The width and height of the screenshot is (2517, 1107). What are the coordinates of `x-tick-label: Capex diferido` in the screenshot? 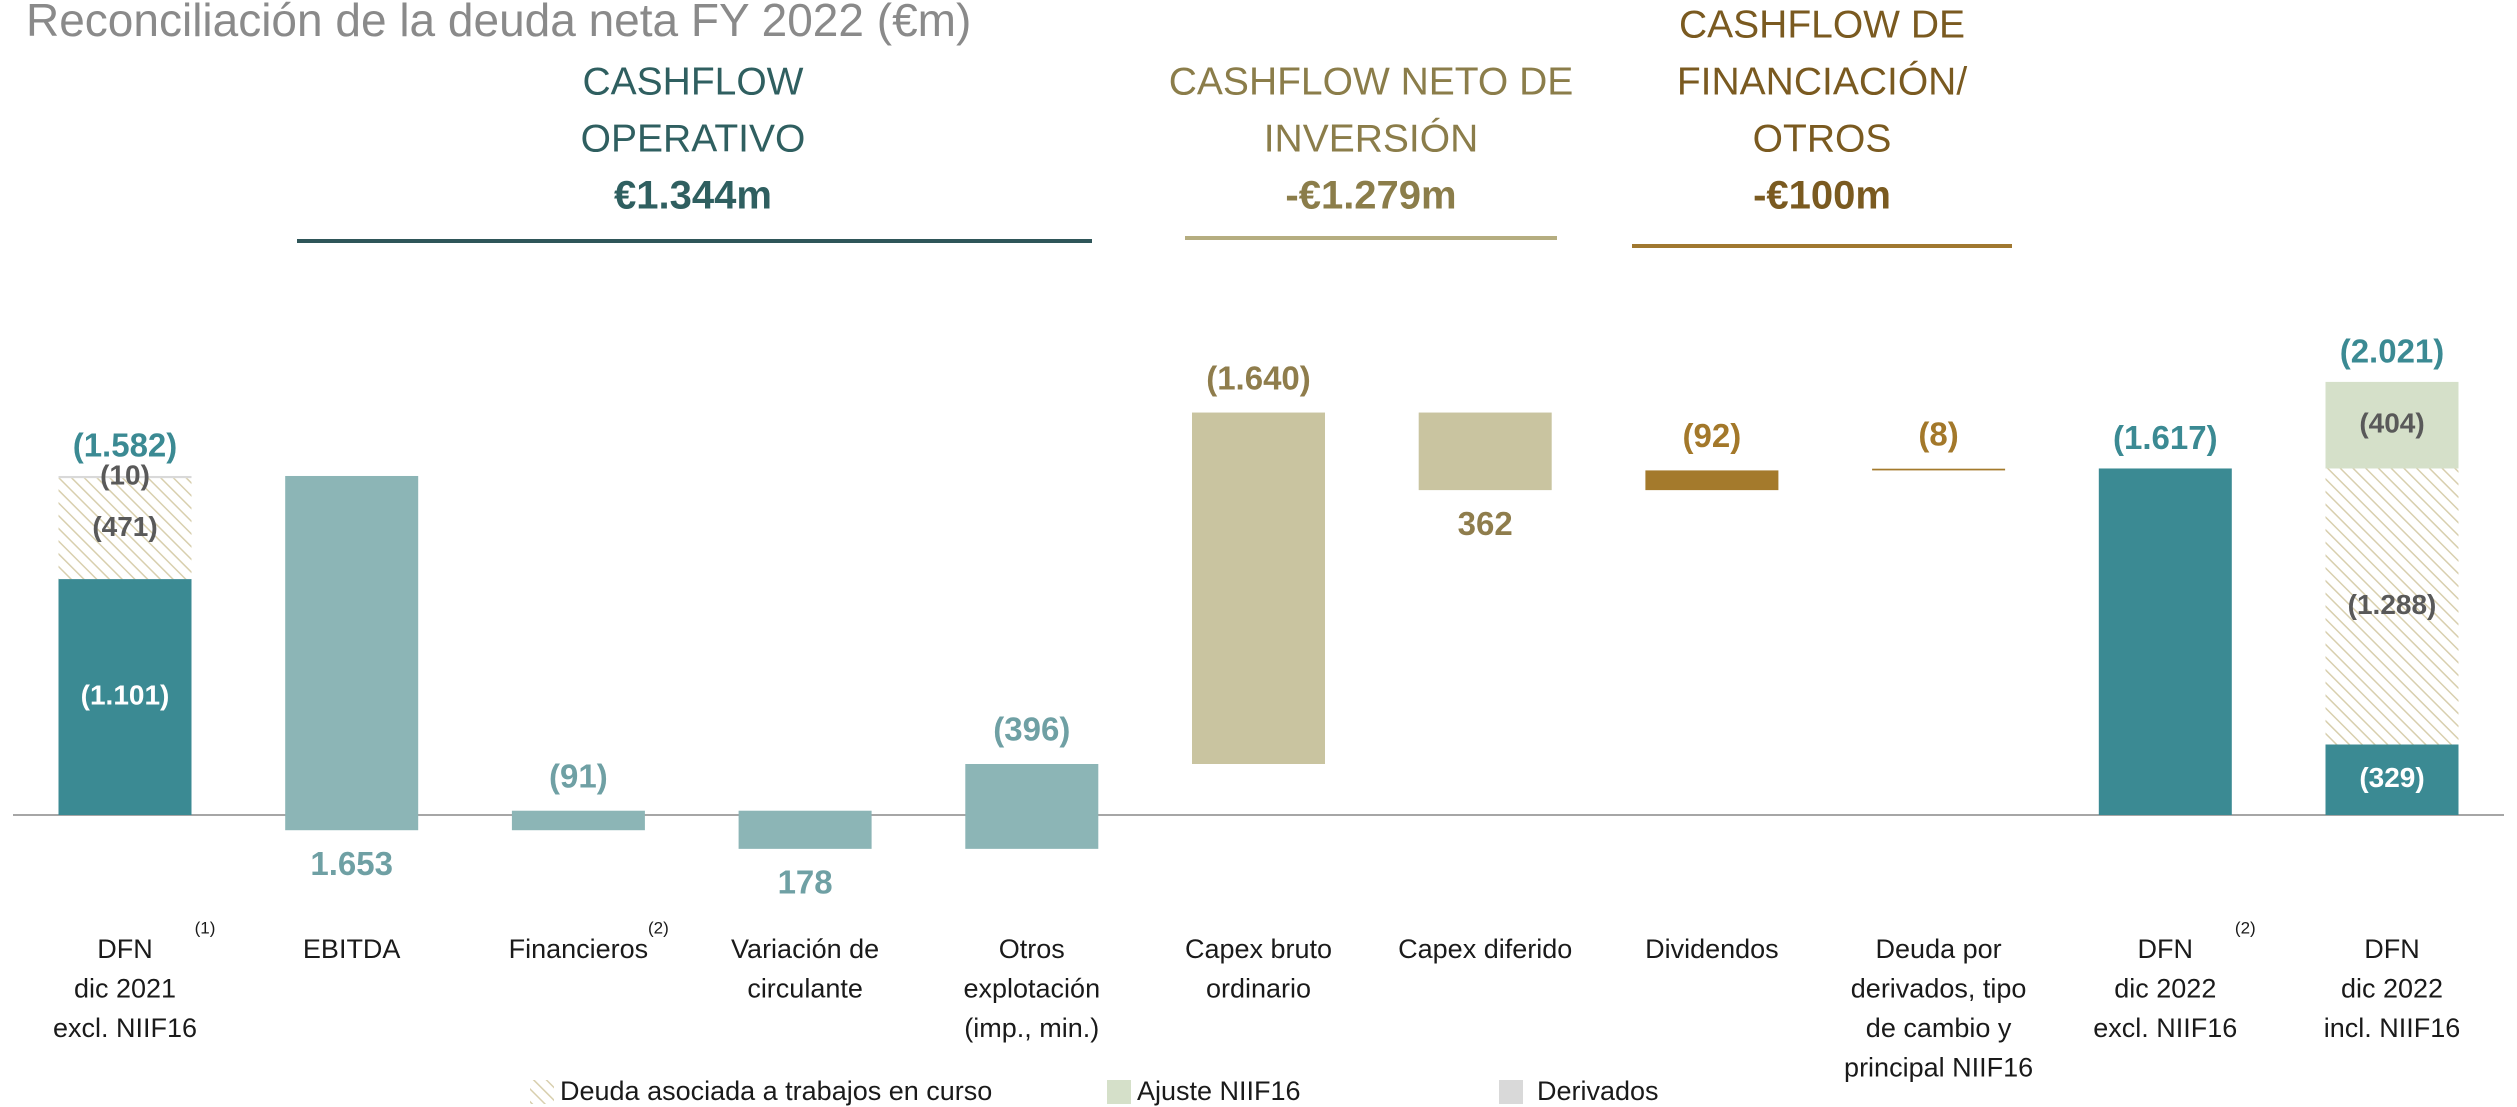 It's located at (1485, 949).